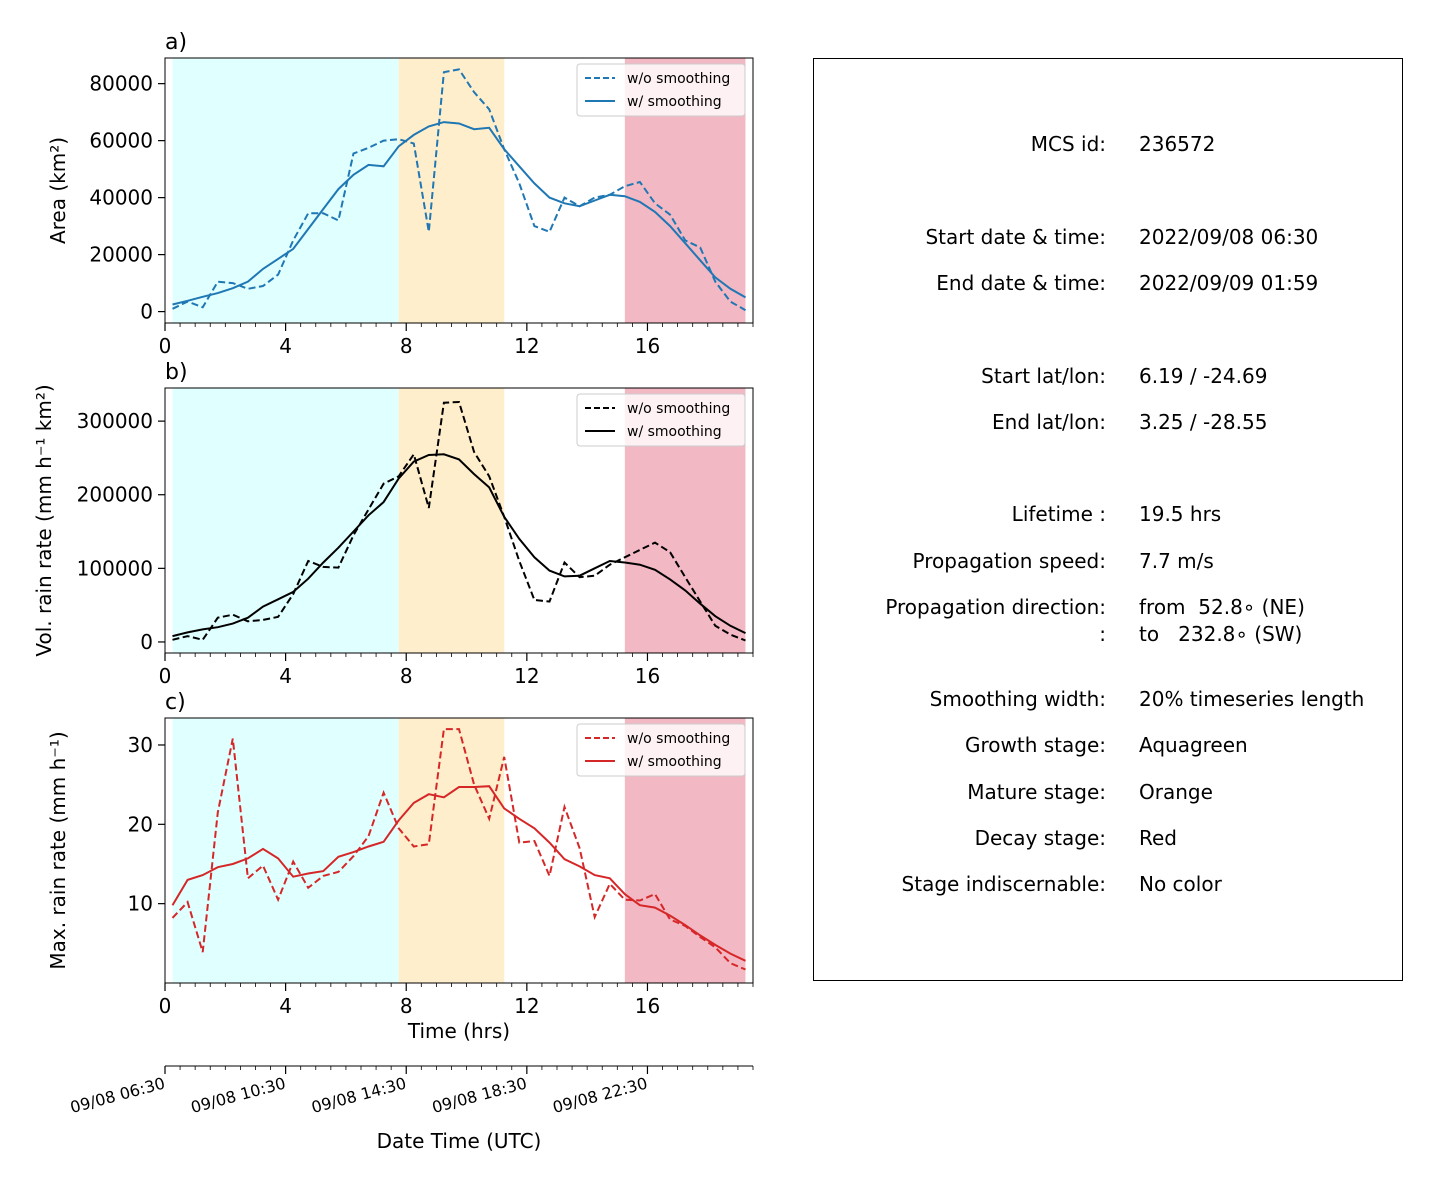  Describe the element at coordinates (1021, 283) in the screenshot. I see `info-label-end-time: End date & time:` at that location.